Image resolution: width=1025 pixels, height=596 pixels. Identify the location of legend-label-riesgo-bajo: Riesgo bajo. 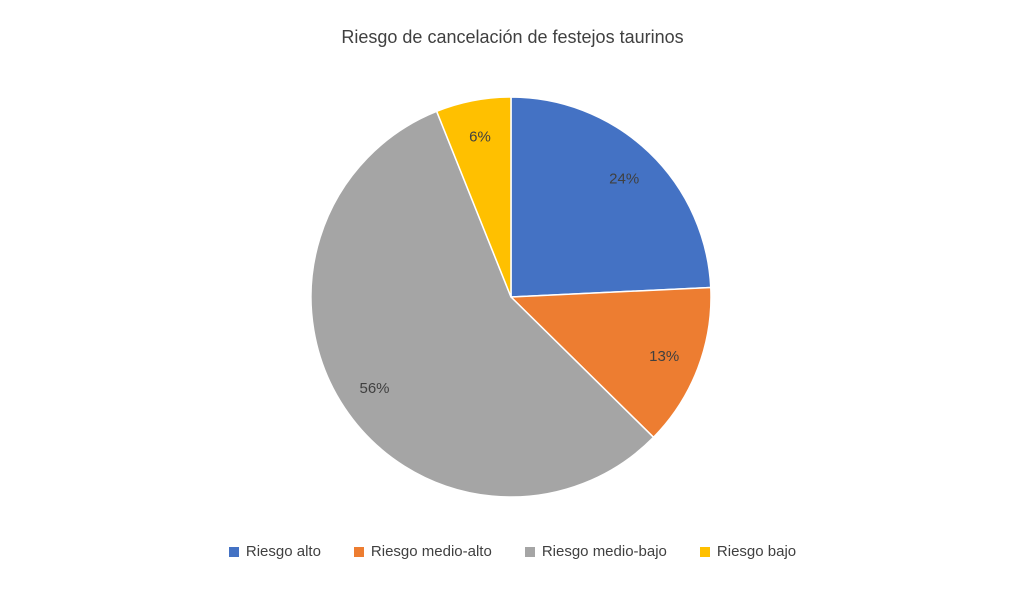
(756, 551).